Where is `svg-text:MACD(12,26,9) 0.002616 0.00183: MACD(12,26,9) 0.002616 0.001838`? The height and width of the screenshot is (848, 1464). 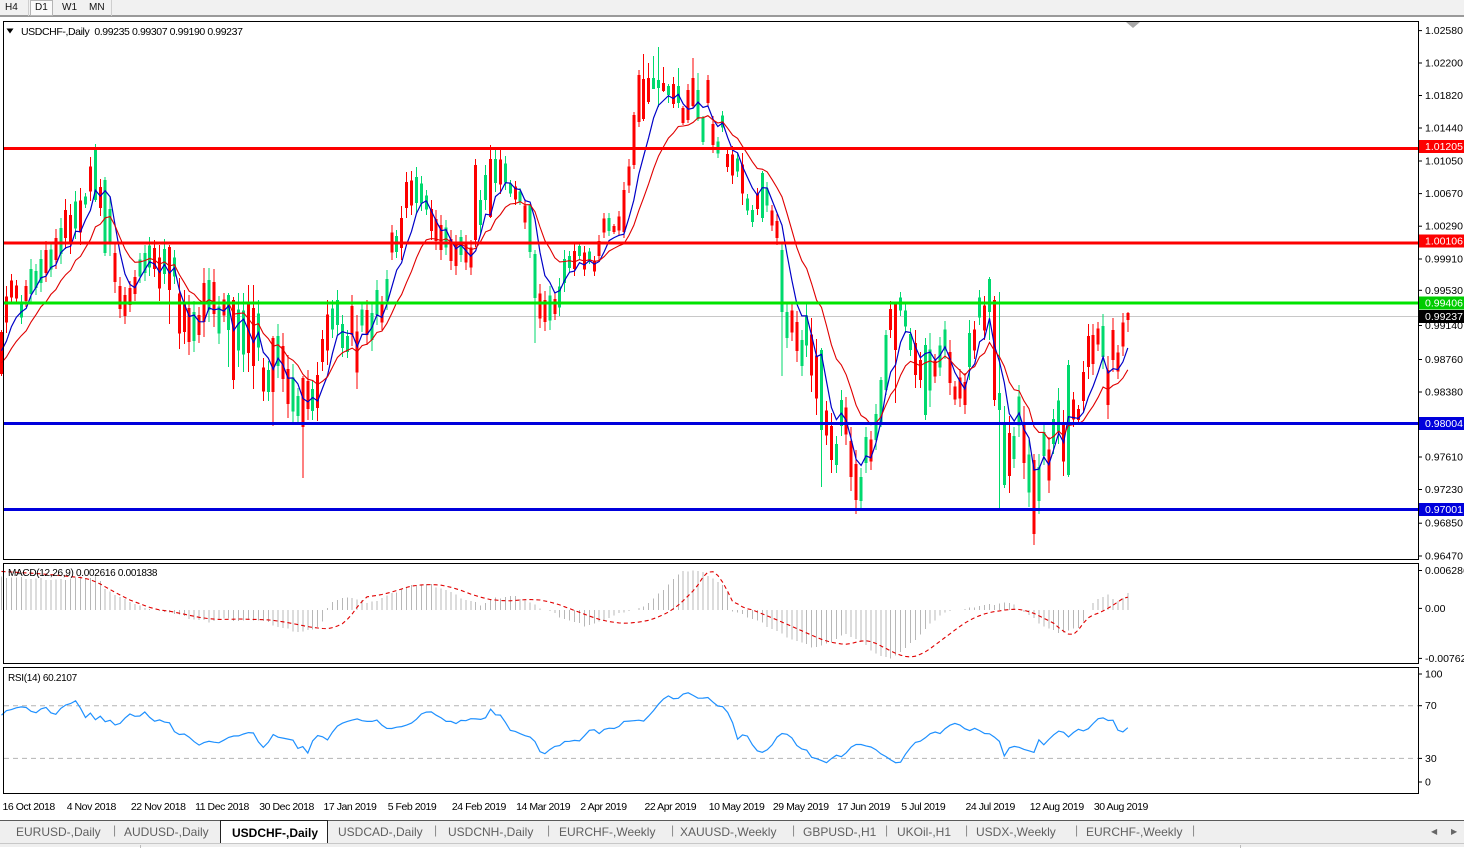
svg-text:MACD(12,26,9) 0.002616 0.00183: MACD(12,26,9) 0.002616 0.001838 is located at coordinates (83, 573).